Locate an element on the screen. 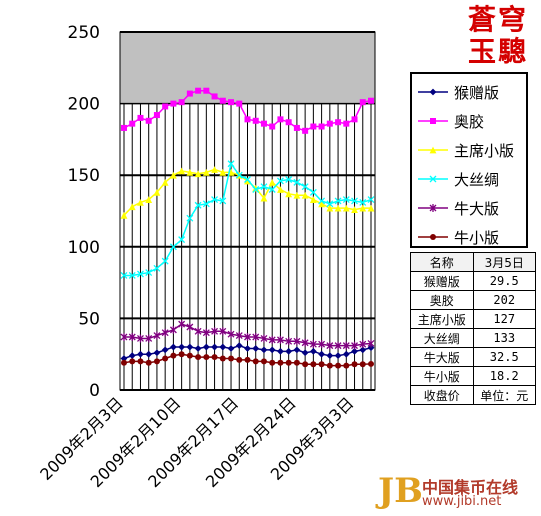 The width and height of the screenshot is (541, 516). chart-legend: 猴赠版 奥胶 主席小版 大丝绸 牛大版 牛小版 is located at coordinates (469, 160).